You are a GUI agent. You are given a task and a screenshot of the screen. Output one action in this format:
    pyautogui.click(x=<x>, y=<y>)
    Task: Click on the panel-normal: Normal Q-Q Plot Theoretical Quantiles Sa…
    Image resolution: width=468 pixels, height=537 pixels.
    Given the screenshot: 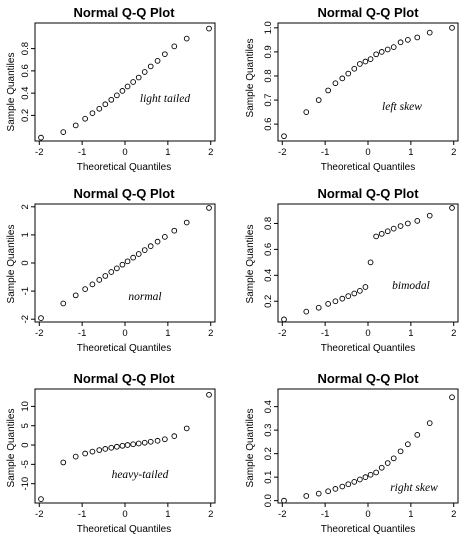 What is the action you would take?
    pyautogui.click(x=111, y=270)
    